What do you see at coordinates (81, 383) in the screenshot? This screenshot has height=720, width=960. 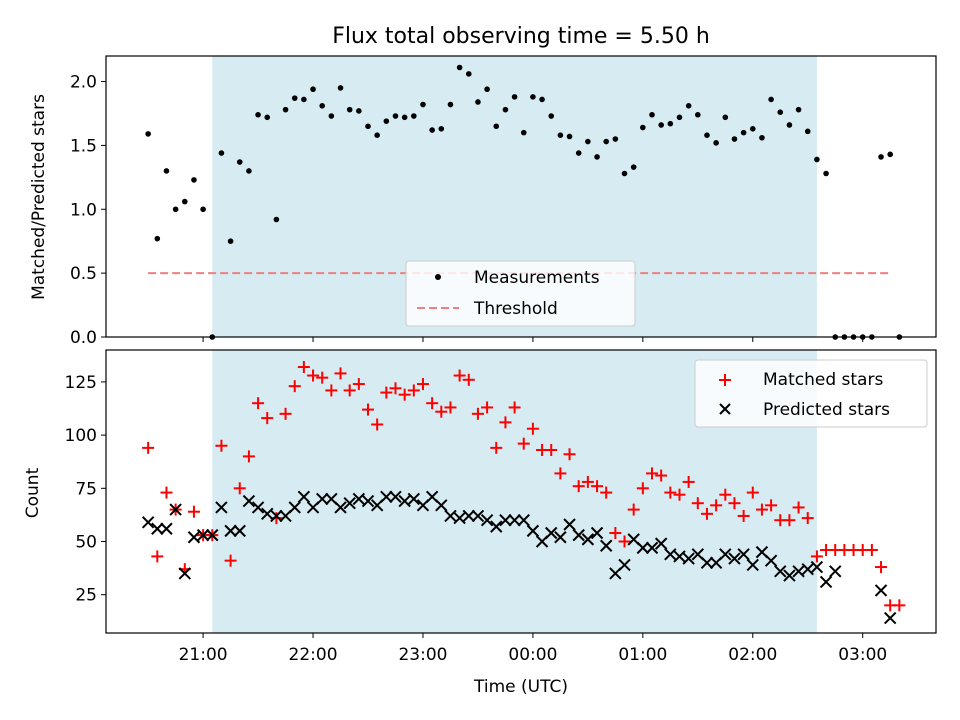 I see `bottom-y-tick-label: 125` at bounding box center [81, 383].